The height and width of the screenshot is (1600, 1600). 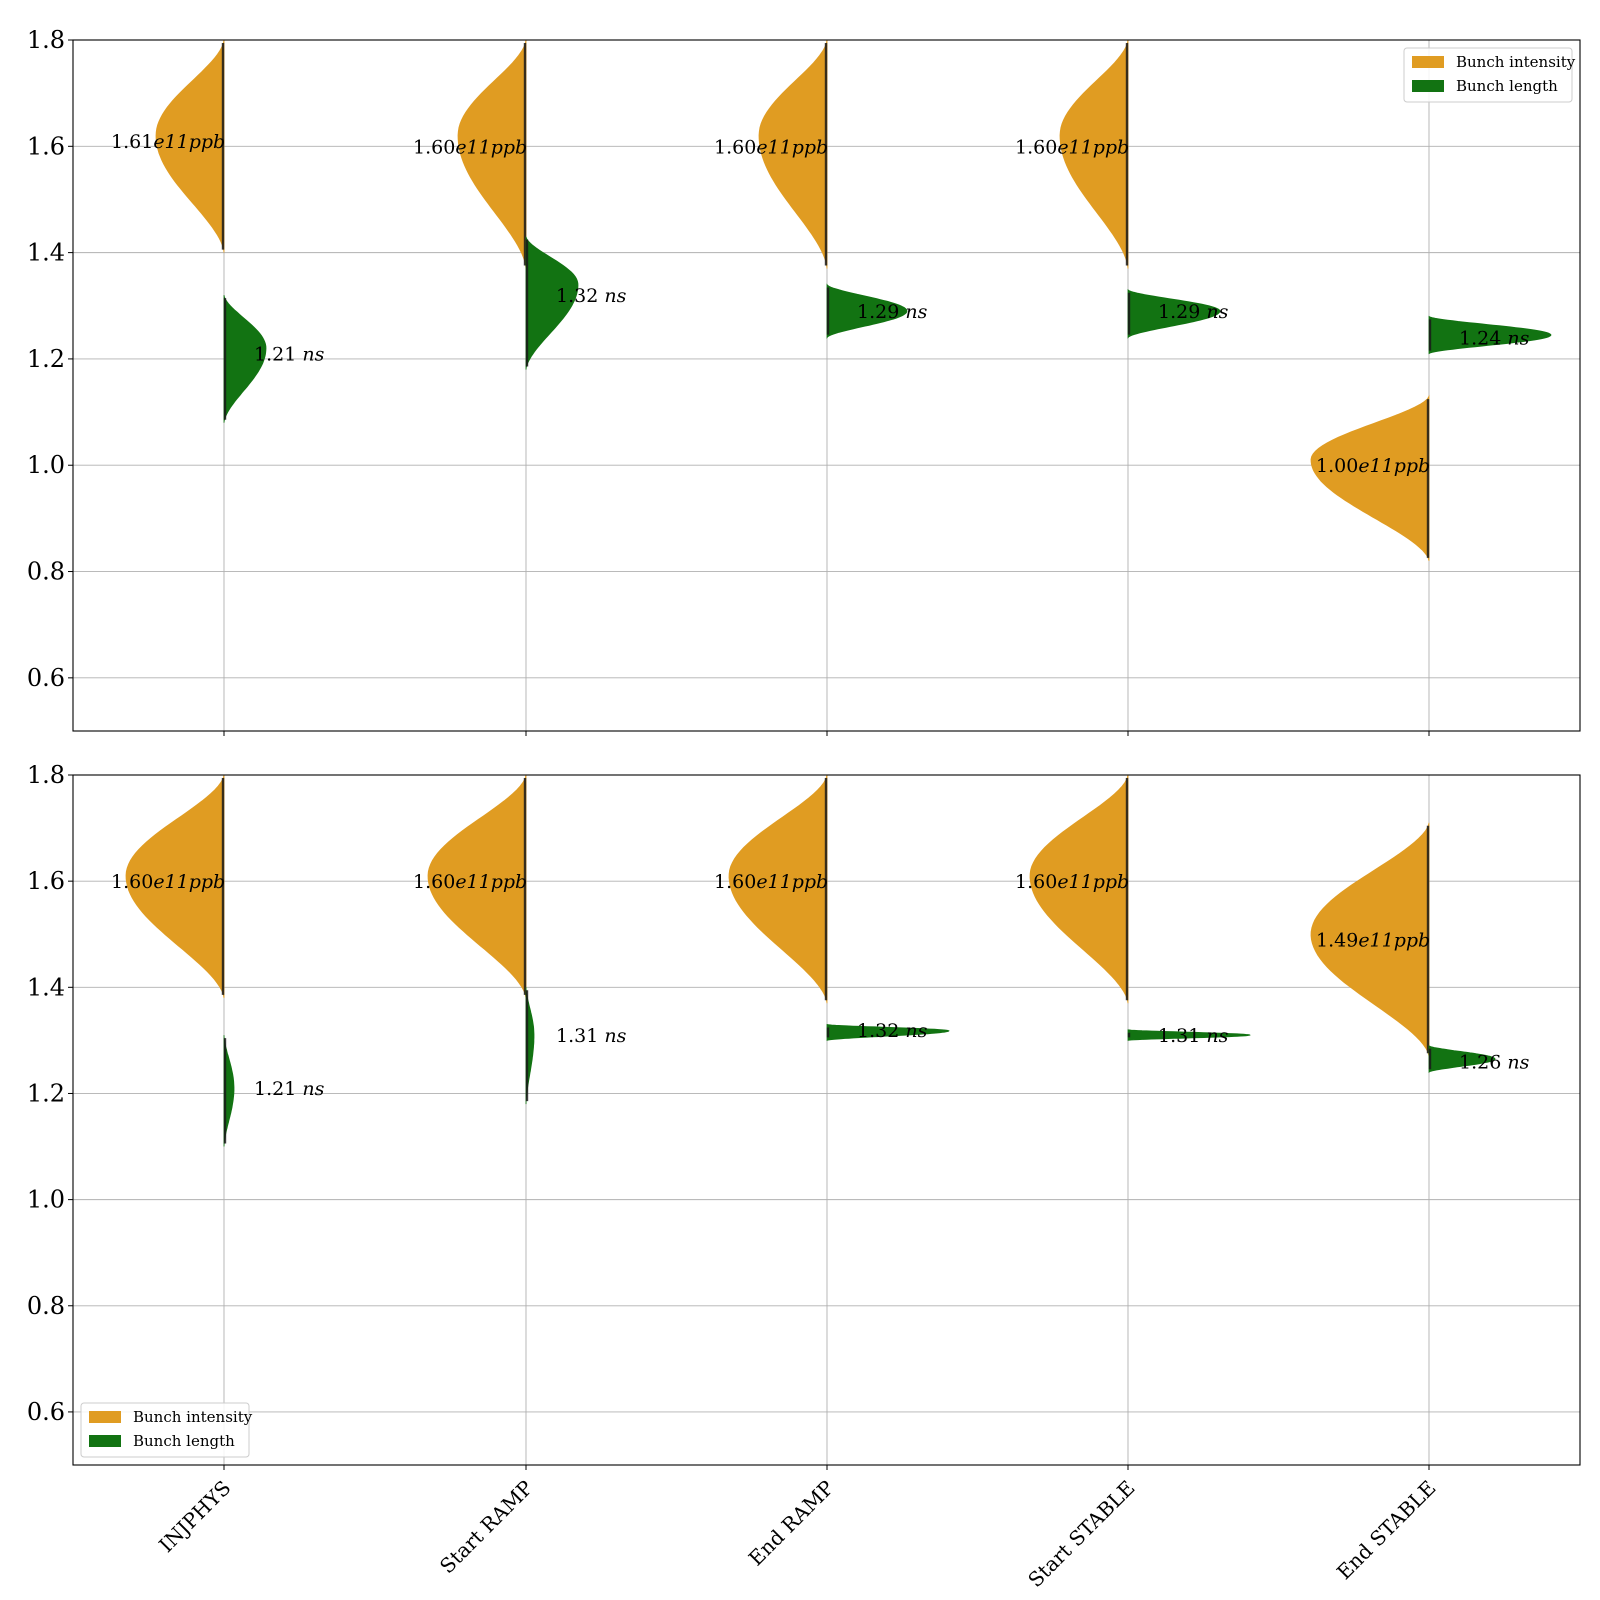 What do you see at coordinates (194, 1516) in the screenshot?
I see `x-category-label: INJPHYS` at bounding box center [194, 1516].